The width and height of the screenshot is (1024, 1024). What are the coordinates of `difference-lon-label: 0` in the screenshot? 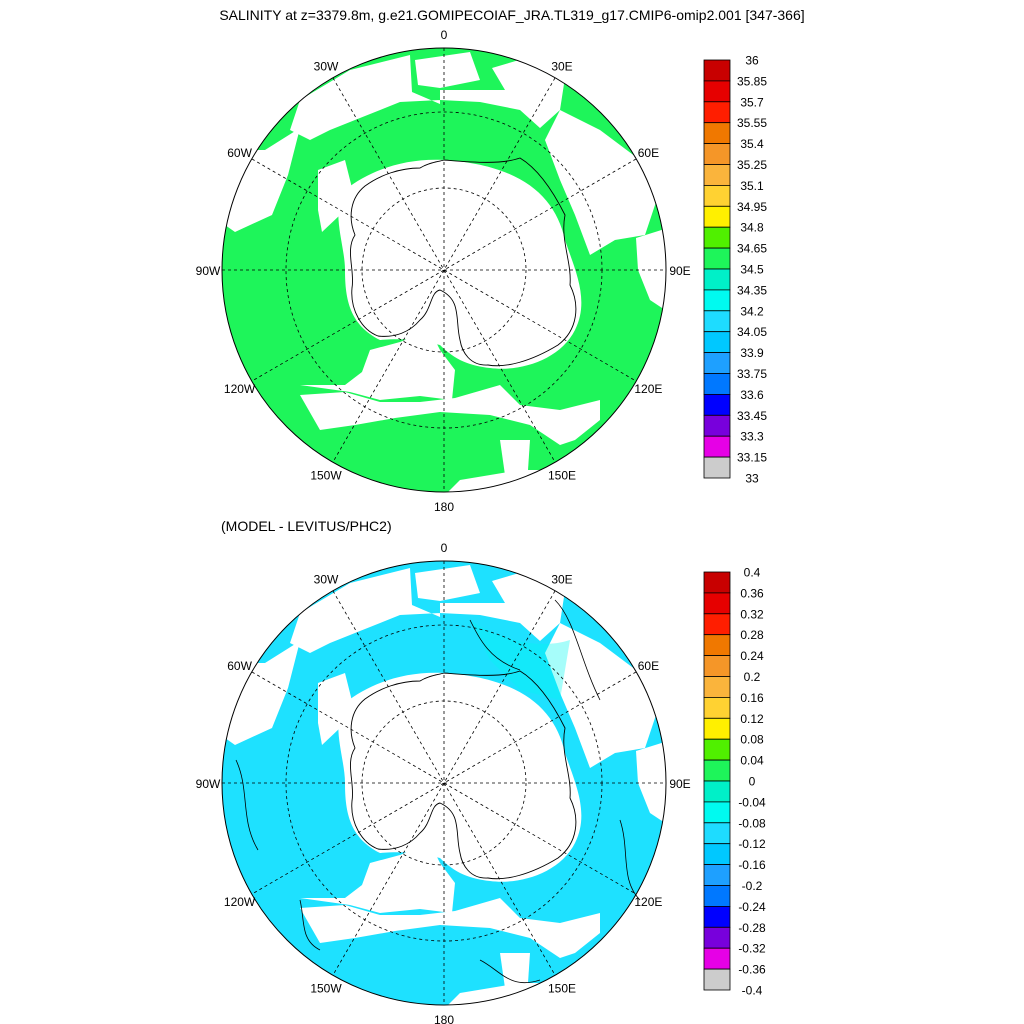 It's located at (444, 548).